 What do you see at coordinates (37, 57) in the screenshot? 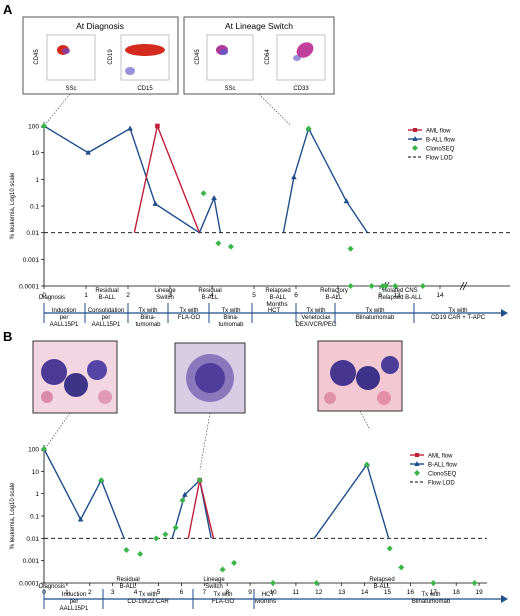
I see `inset-ylabel-cd45-a: CD45` at bounding box center [37, 57].